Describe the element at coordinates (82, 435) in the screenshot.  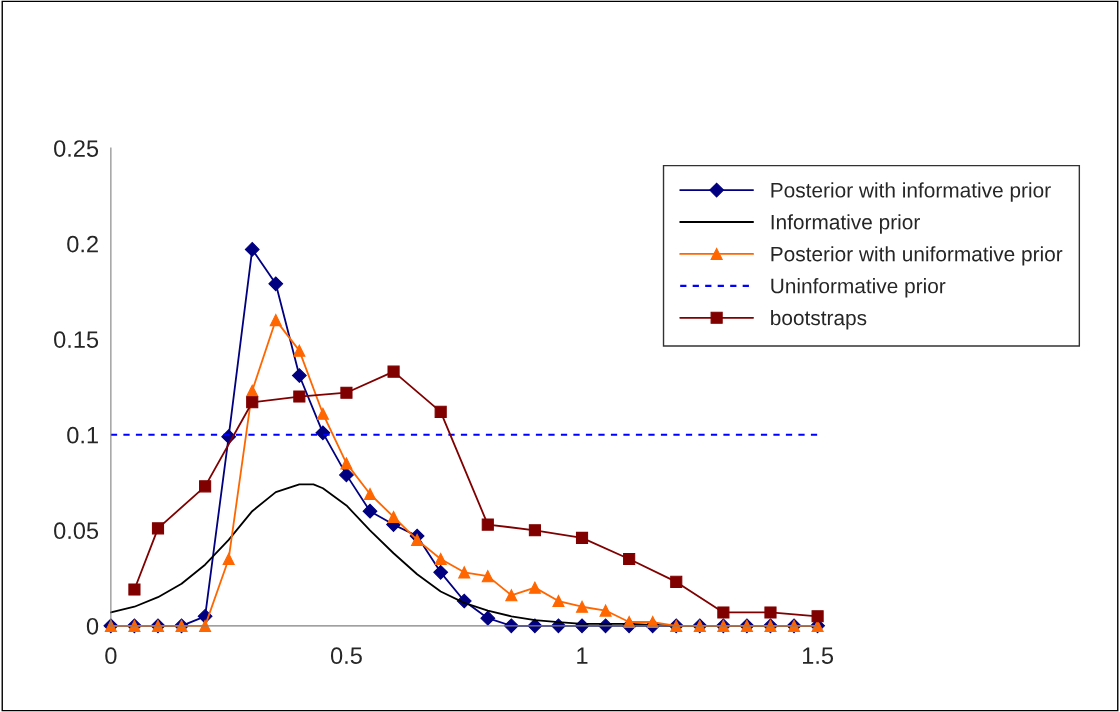
I see `y-tick-label: 0.1` at that location.